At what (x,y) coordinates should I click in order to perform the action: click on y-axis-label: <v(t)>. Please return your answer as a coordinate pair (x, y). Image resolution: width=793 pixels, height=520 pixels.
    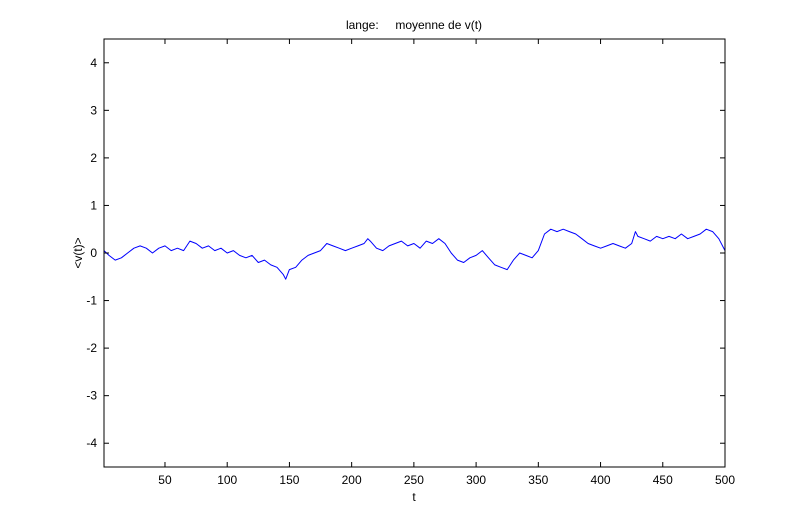
    Looking at the image, I should click on (78, 252).